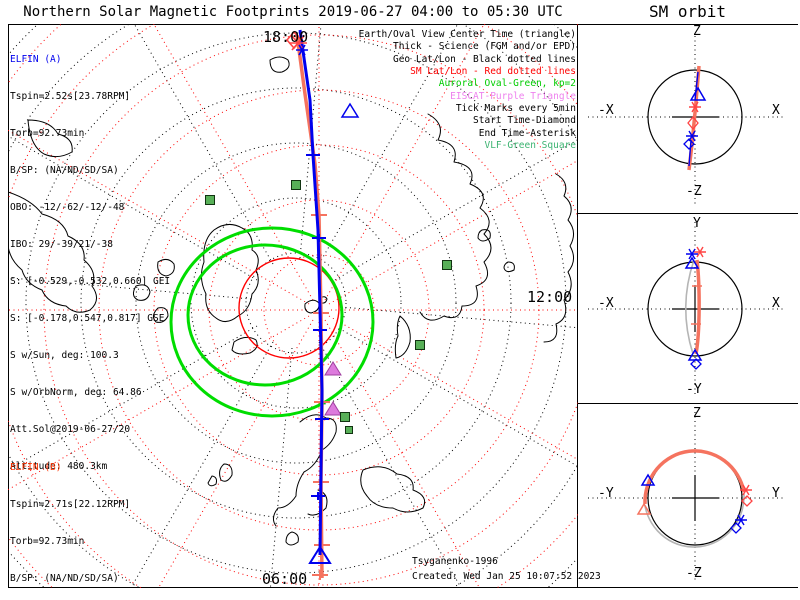 The width and height of the screenshot is (800, 600). What do you see at coordinates (76, 392) in the screenshot?
I see `elfin-a-line: S w/OrbNorm, deg: 64.86` at bounding box center [76, 392].